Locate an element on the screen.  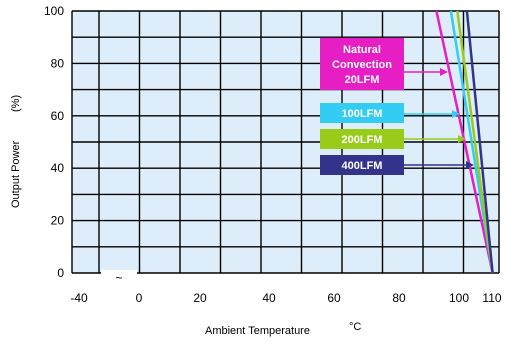
x-axis-unit: °C is located at coordinates (355, 327).